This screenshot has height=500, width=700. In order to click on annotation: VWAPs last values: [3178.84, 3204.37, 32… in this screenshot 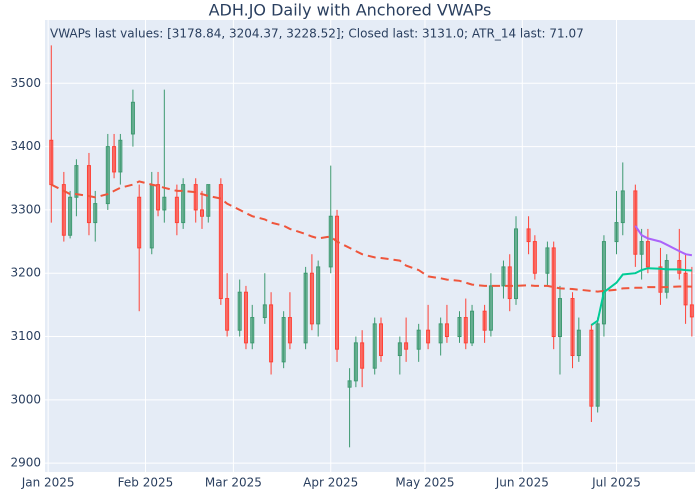, I will do `click(317, 34)`.